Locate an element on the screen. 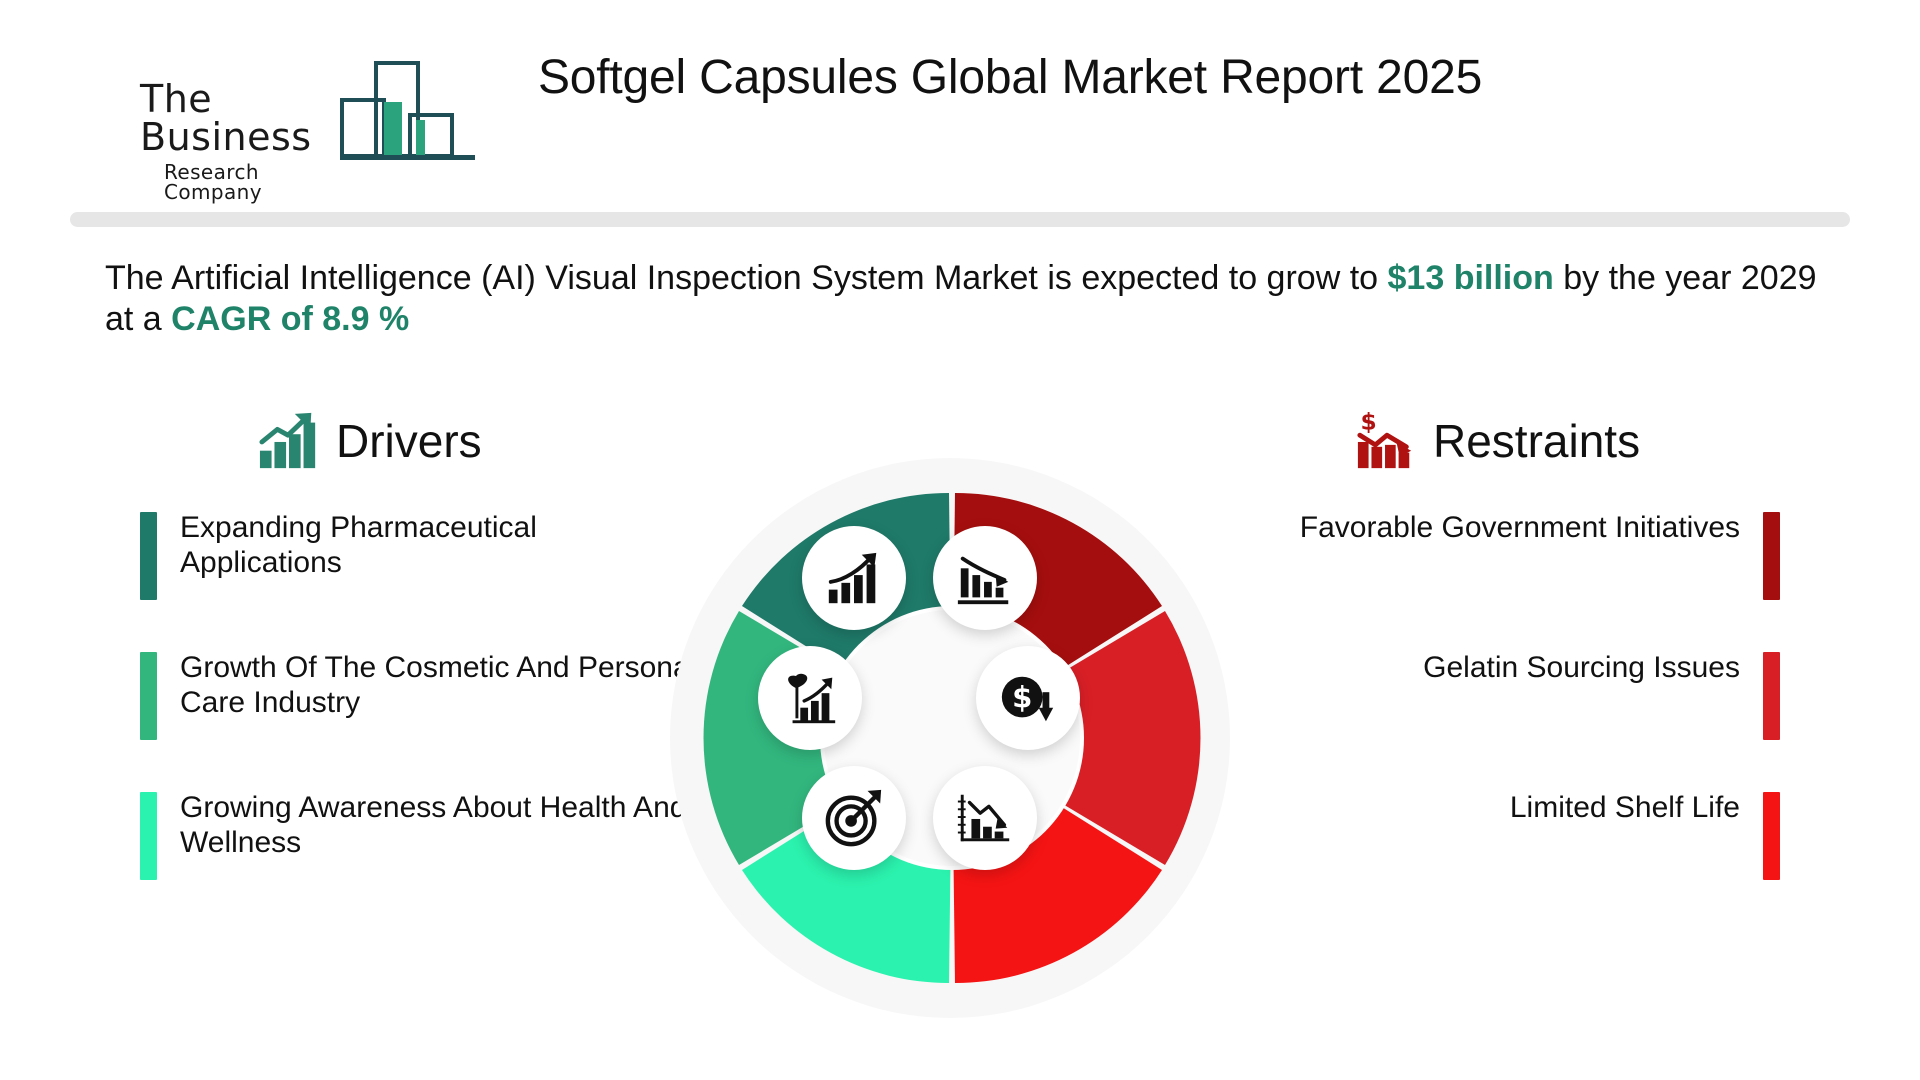 The image size is (1920, 1080). badge-top-right is located at coordinates (985, 578).